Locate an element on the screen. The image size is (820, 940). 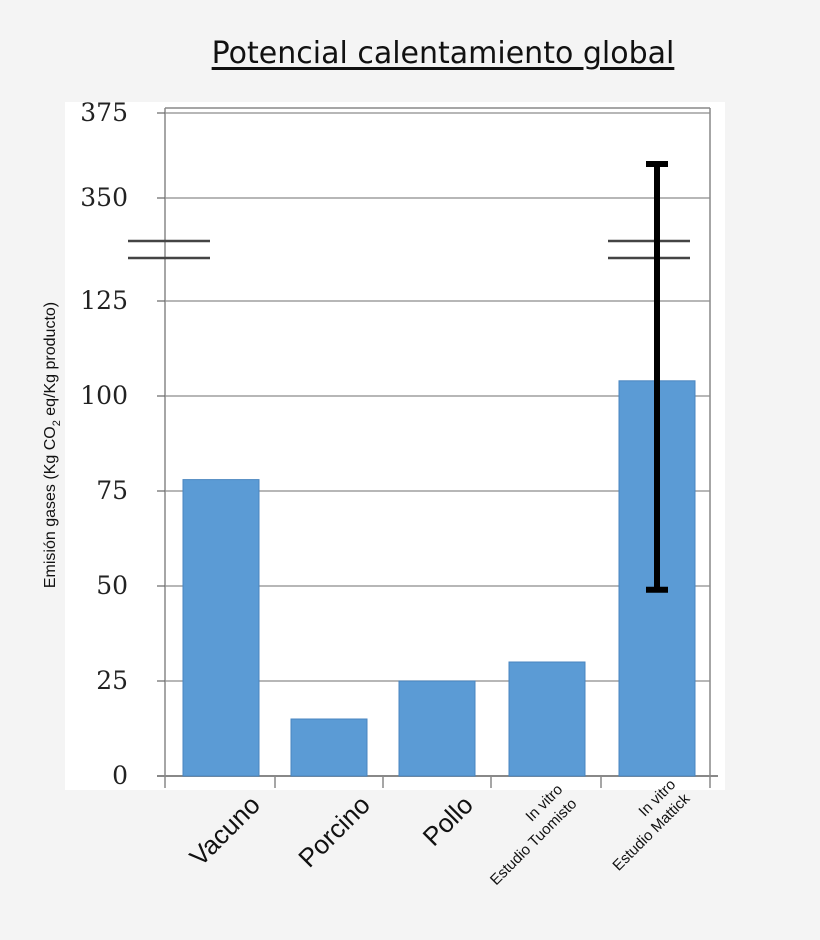
category-label: Pollo is located at coordinates (448, 821).